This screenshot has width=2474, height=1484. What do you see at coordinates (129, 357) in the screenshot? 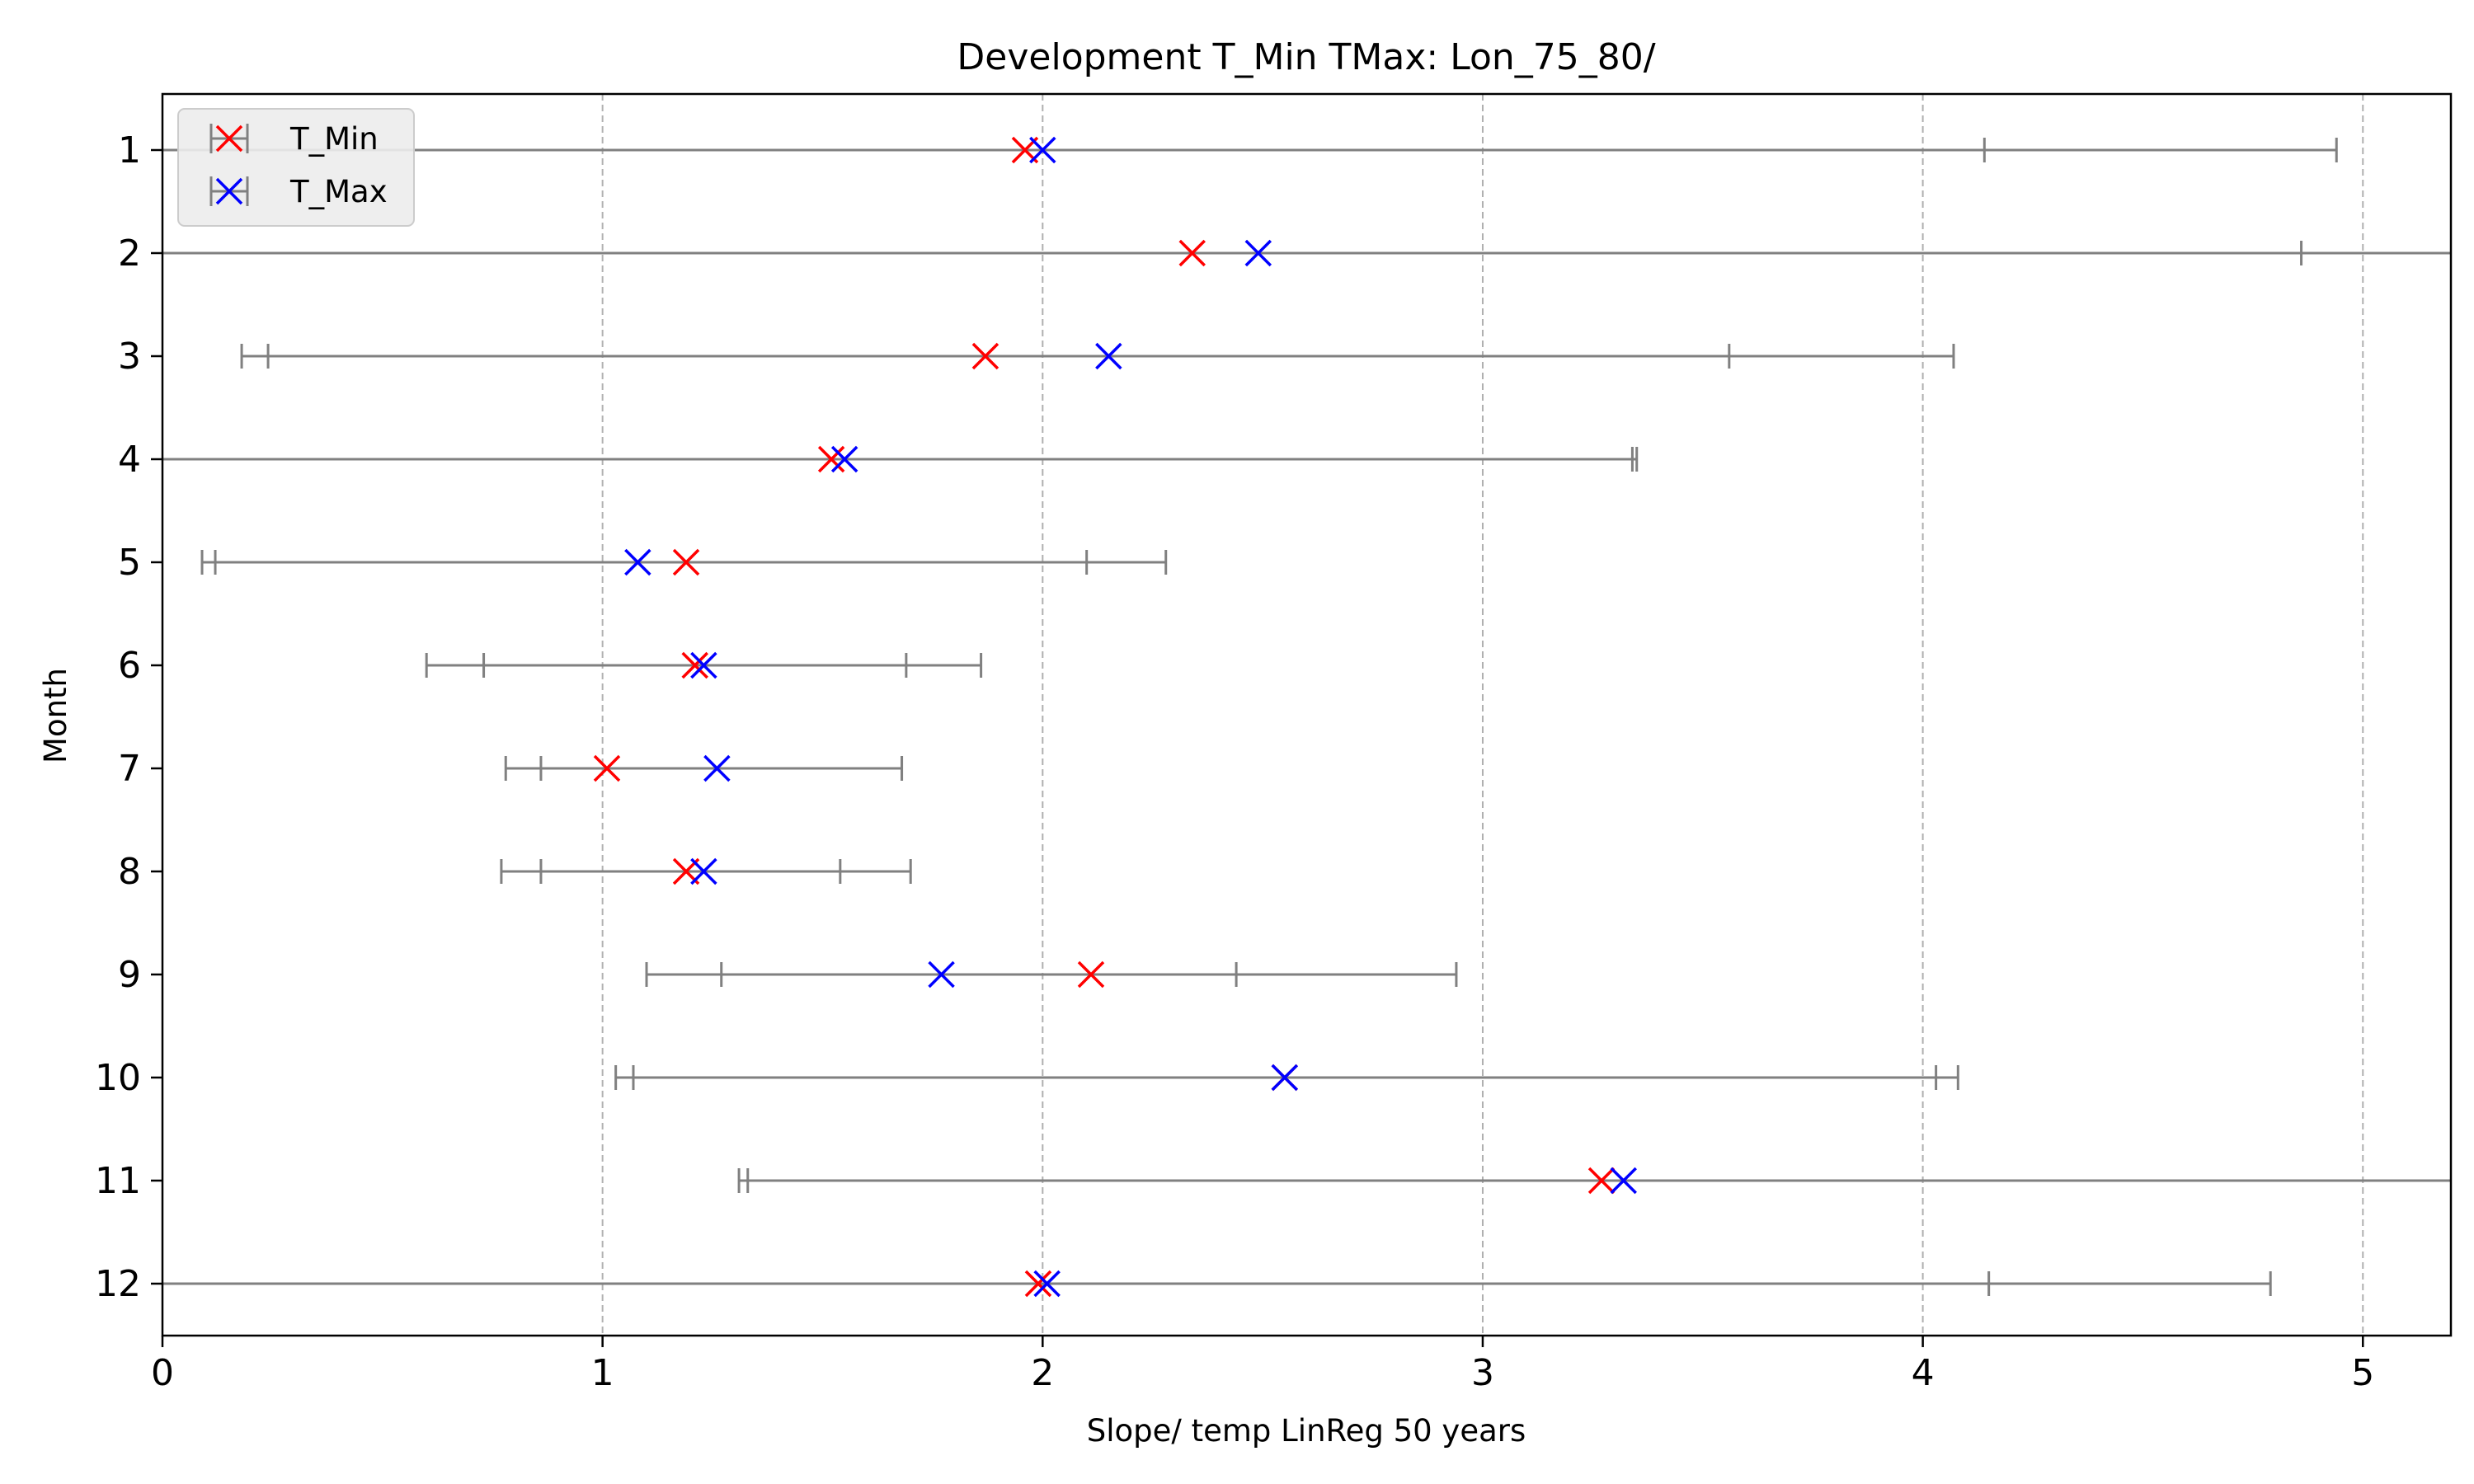
I see `y-tick-label: 3` at bounding box center [129, 357].